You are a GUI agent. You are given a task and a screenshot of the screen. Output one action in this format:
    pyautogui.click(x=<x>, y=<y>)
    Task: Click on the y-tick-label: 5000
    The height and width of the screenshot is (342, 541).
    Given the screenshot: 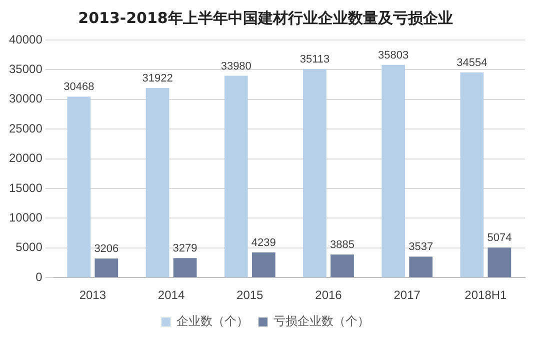 What is the action you would take?
    pyautogui.click(x=29, y=247)
    